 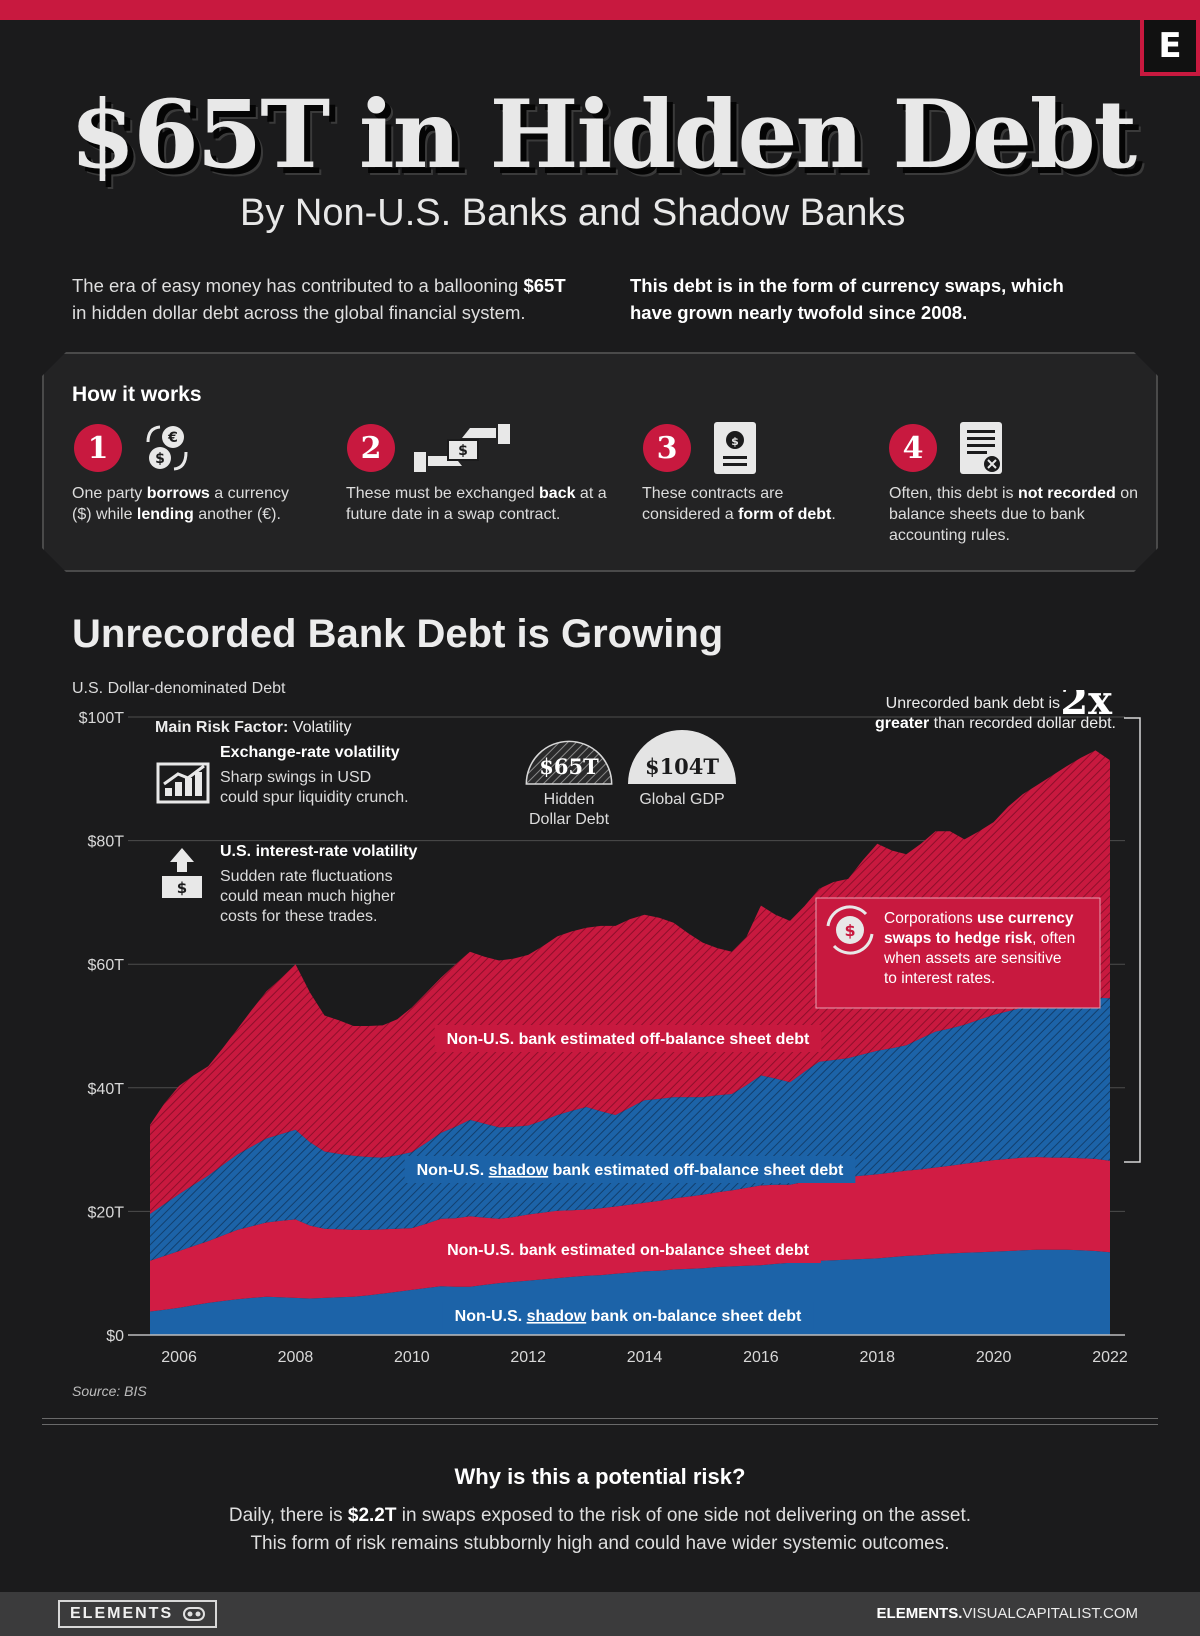 What do you see at coordinates (179, 1357) in the screenshot?
I see `x-tick-label: 2006` at bounding box center [179, 1357].